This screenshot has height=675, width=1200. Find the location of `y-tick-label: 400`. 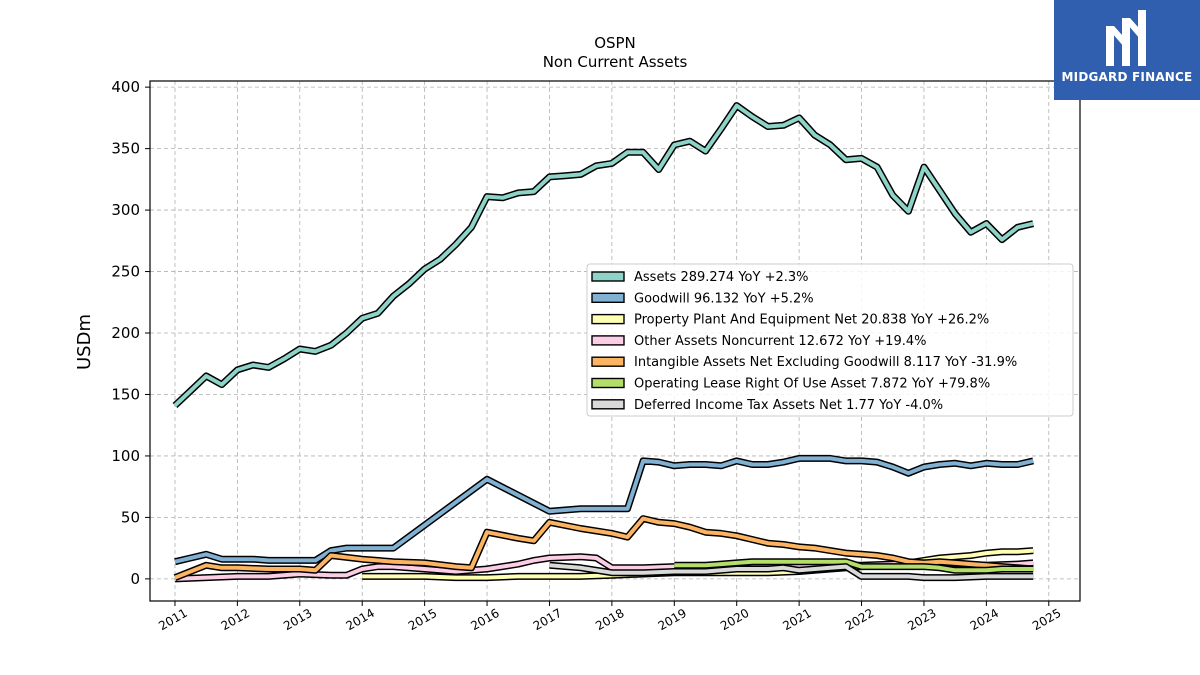

y-tick-label: 400 is located at coordinates (125, 87).